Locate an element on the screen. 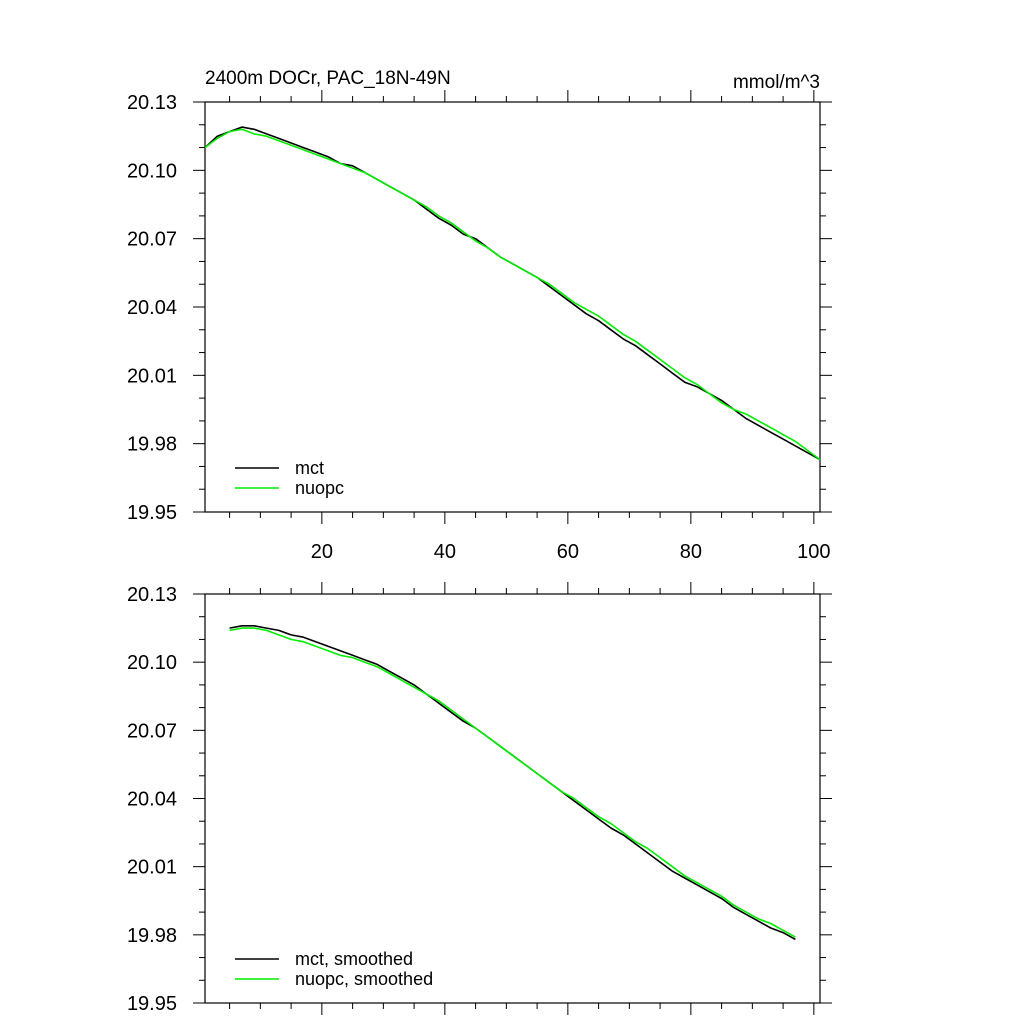  x-tick-label: 20 is located at coordinates (322, 552).